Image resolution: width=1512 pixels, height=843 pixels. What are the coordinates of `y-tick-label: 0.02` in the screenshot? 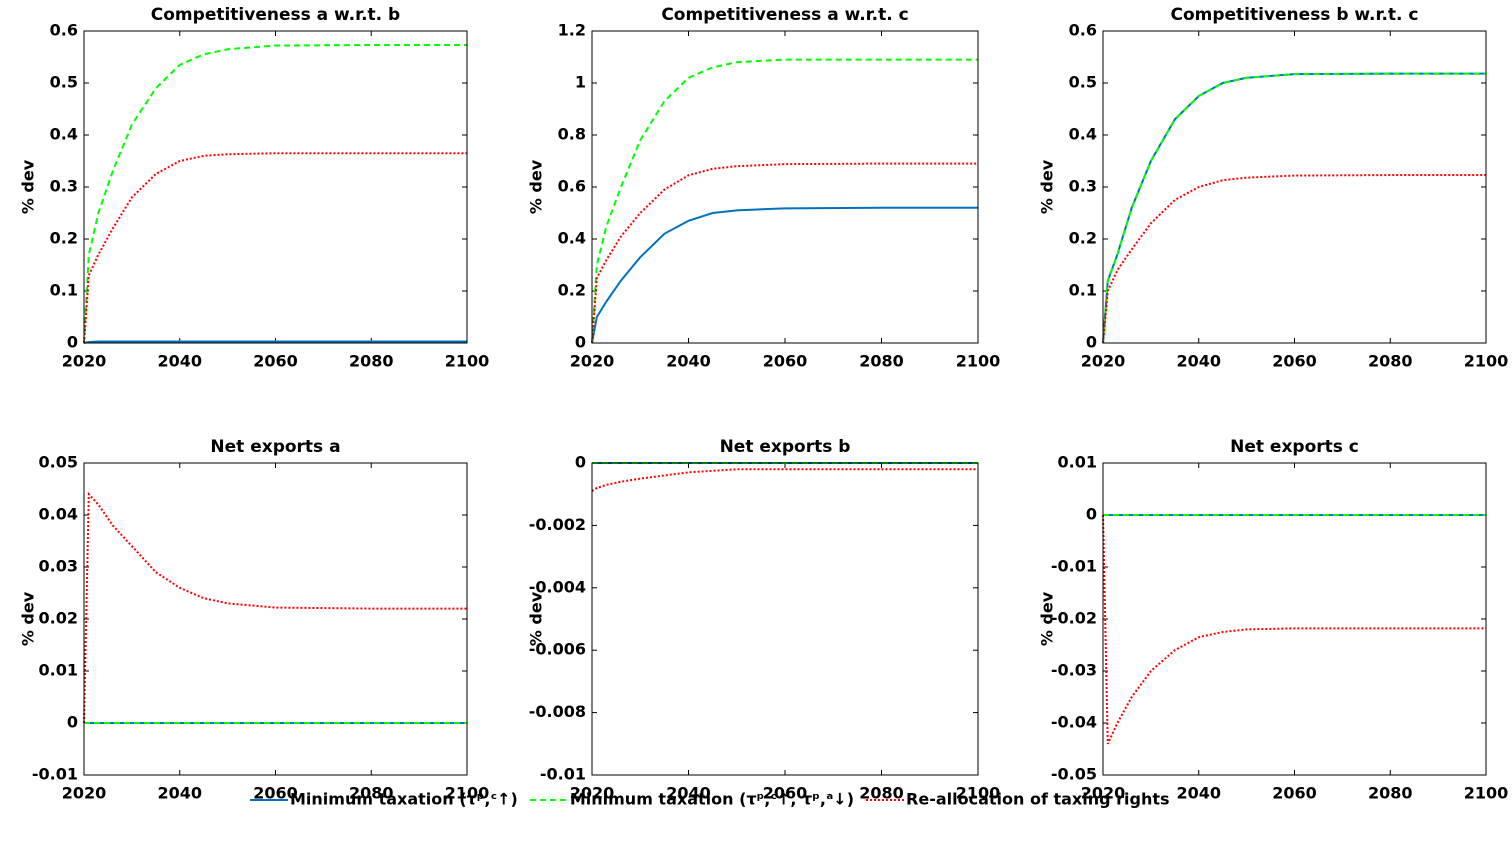 It's located at (58, 618).